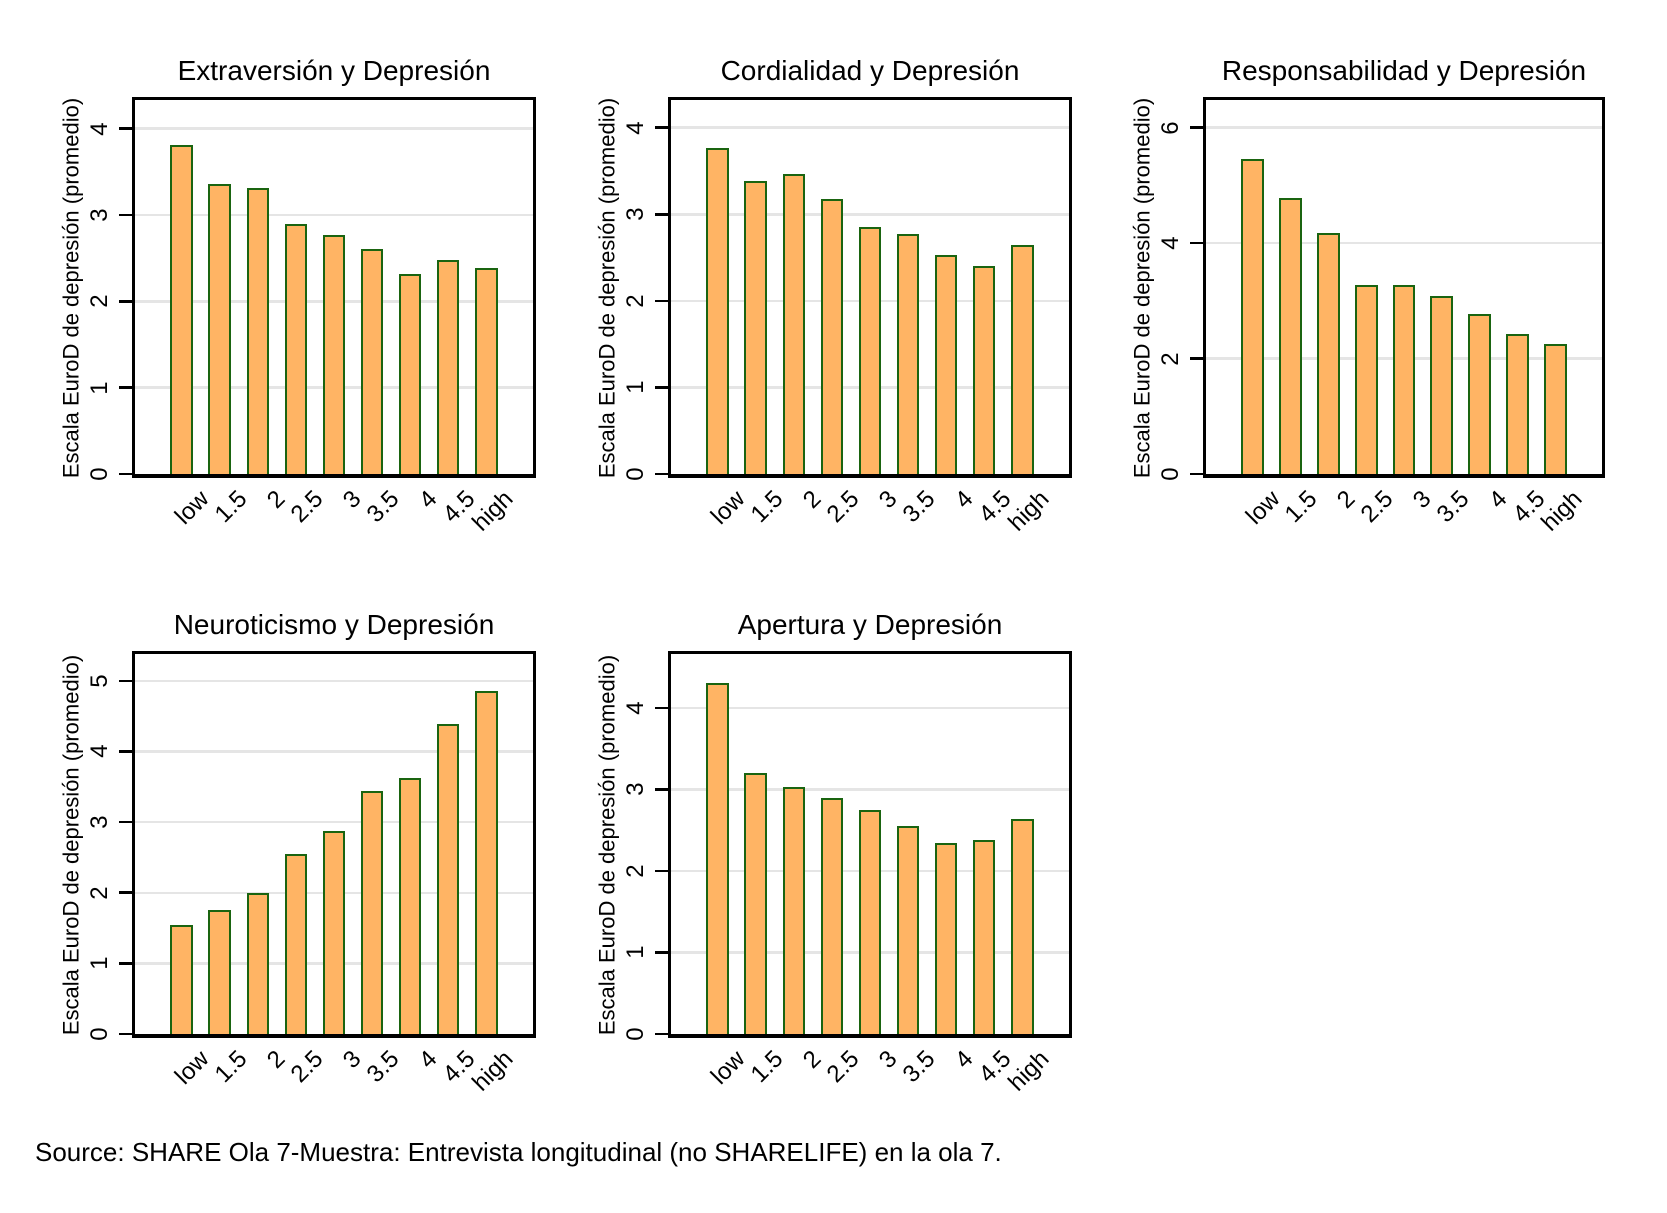 Image resolution: width=1667 pixels, height=1213 pixels. Describe the element at coordinates (1170, 474) in the screenshot. I see `y-tick-label: 0` at that location.